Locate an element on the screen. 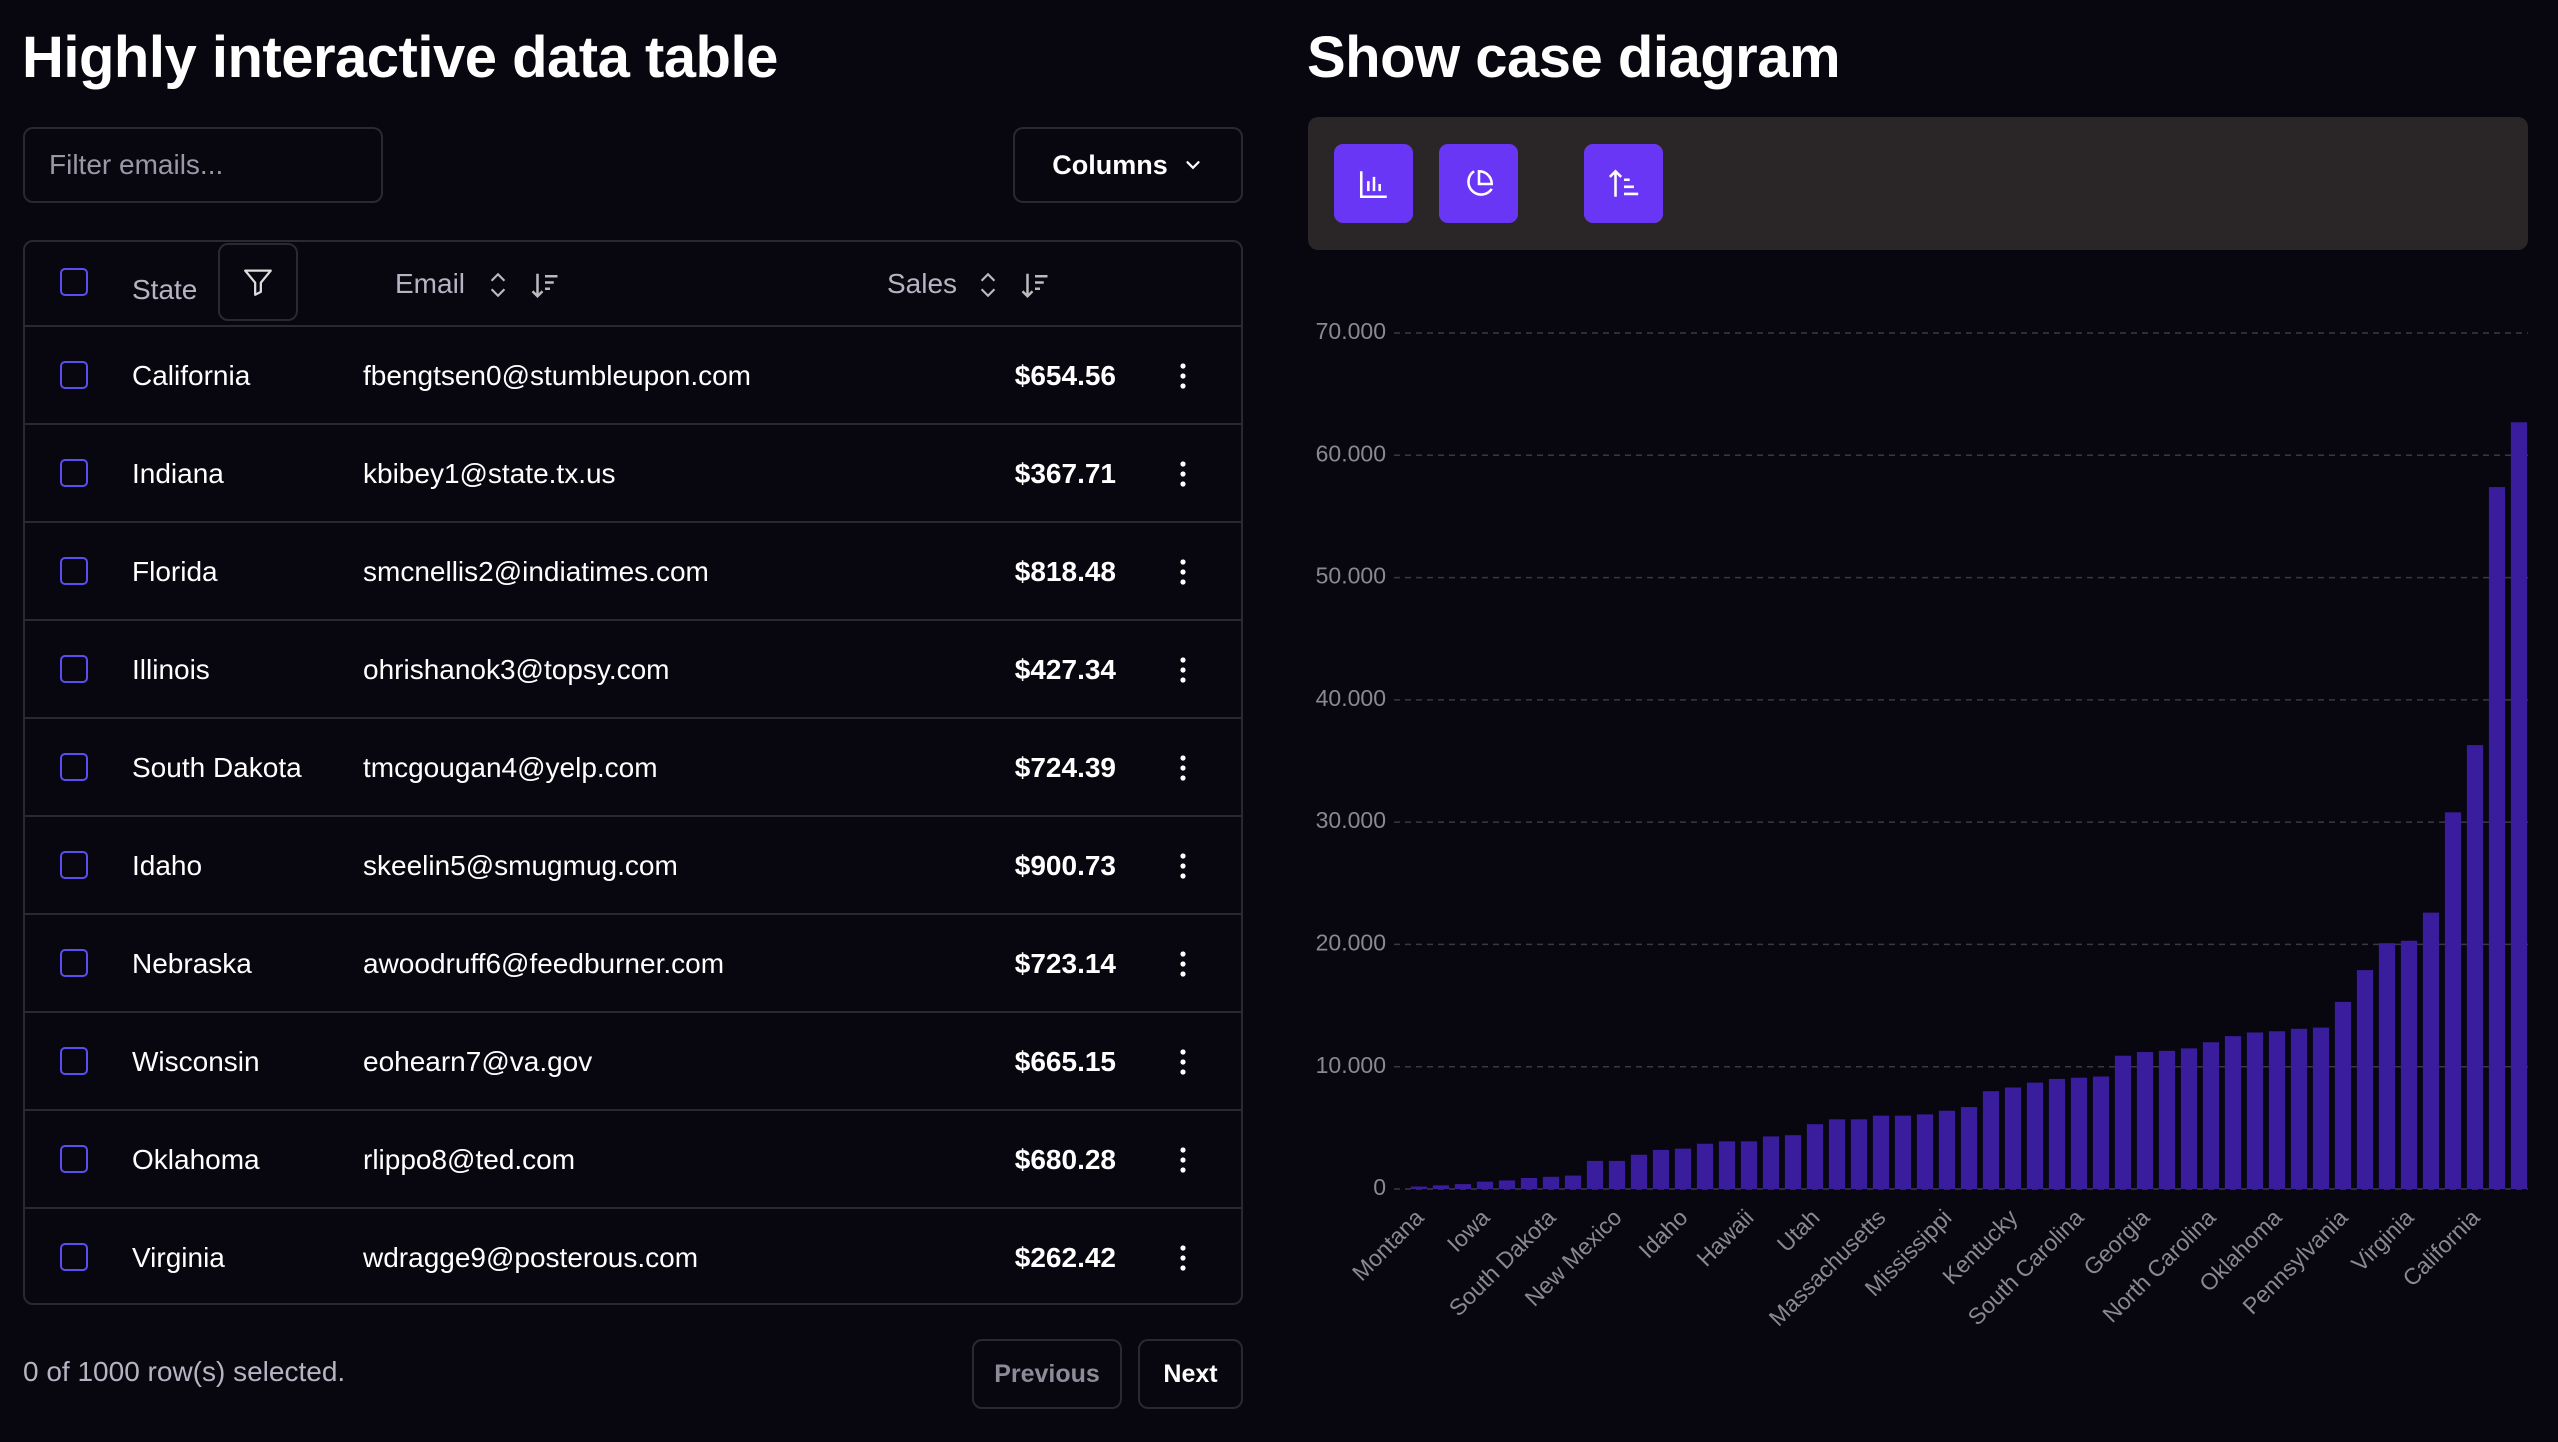  state-cell: Florida is located at coordinates (175, 571).